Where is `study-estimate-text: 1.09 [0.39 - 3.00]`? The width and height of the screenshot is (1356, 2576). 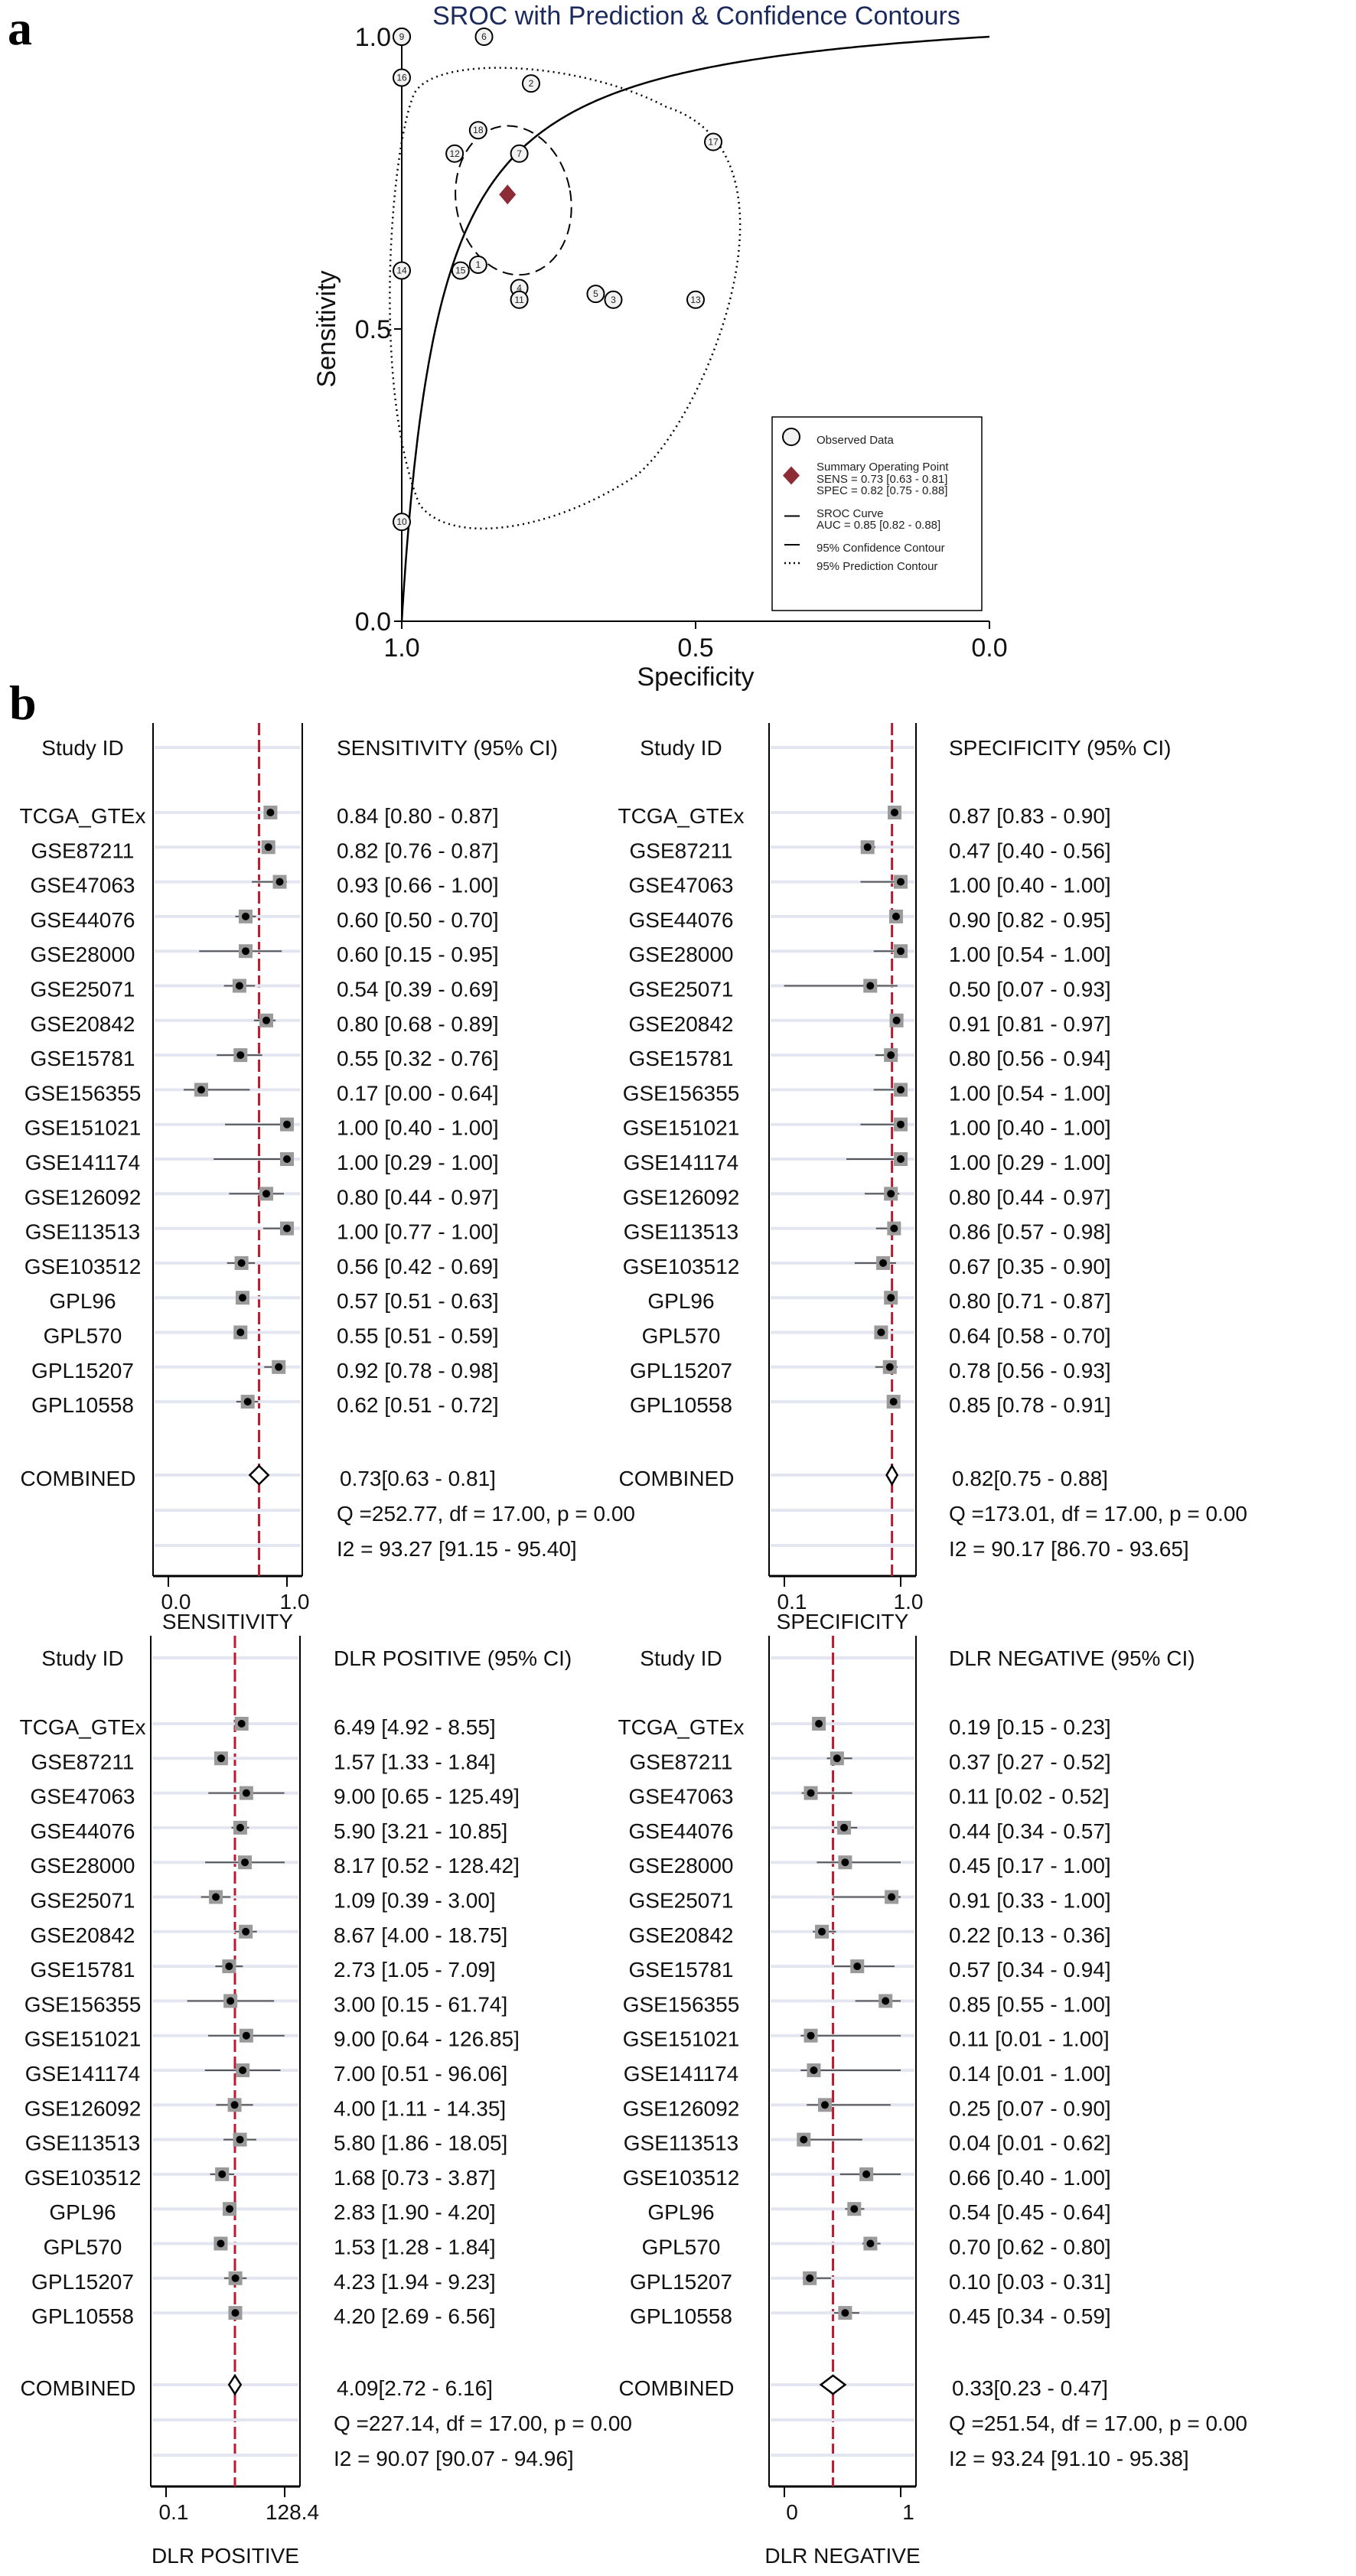
study-estimate-text: 1.09 [0.39 - 3.00] is located at coordinates (415, 1901).